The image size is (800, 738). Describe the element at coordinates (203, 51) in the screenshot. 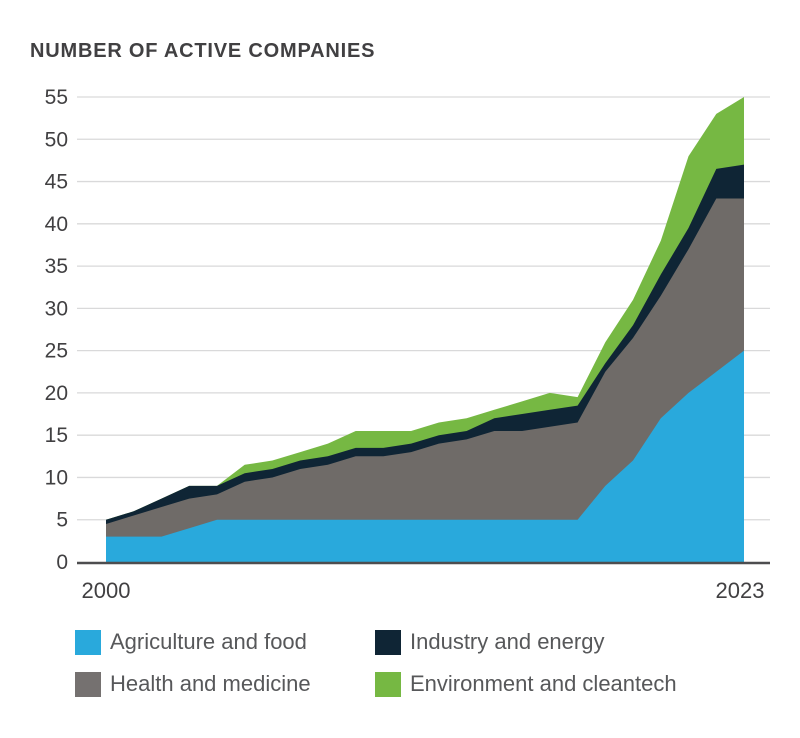

I see `chart-title: NUMBER OF ACTIVE COMPANIES` at that location.